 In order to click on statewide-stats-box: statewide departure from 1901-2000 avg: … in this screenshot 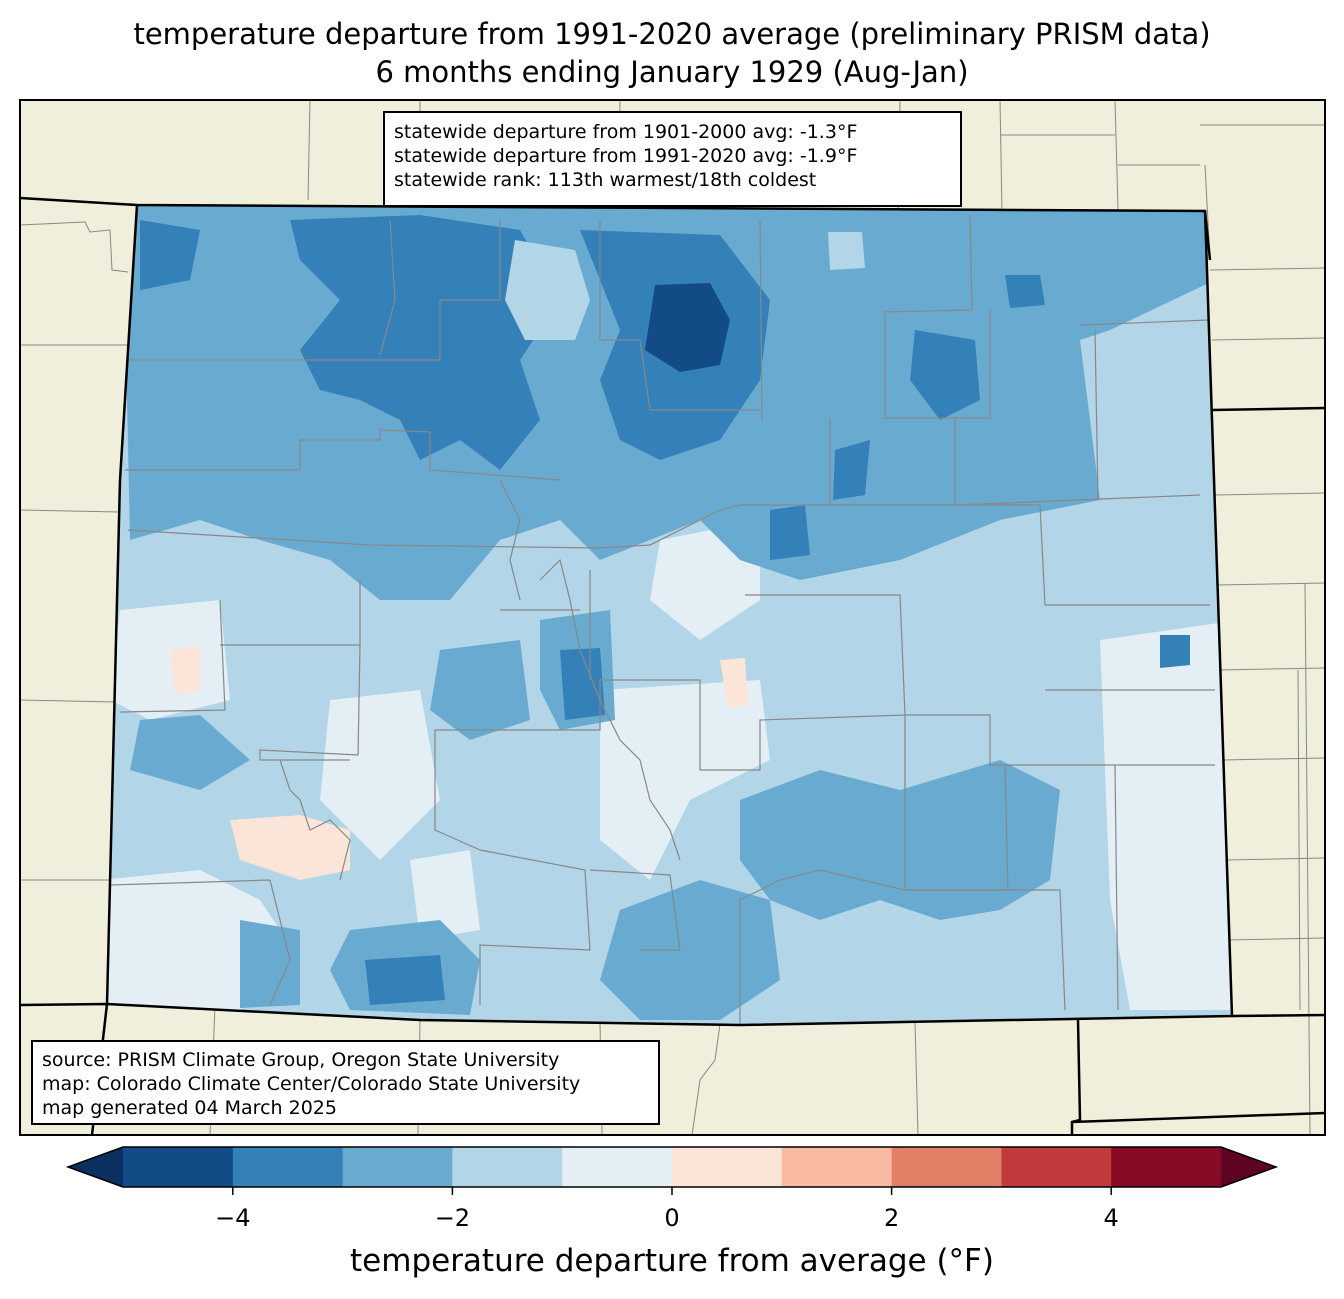, I will do `click(672, 159)`.